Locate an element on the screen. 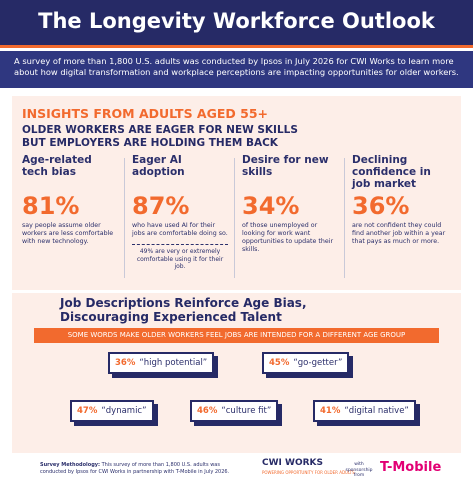 This screenshot has height=480, width=473. stat-value: 81% is located at coordinates (51, 206).